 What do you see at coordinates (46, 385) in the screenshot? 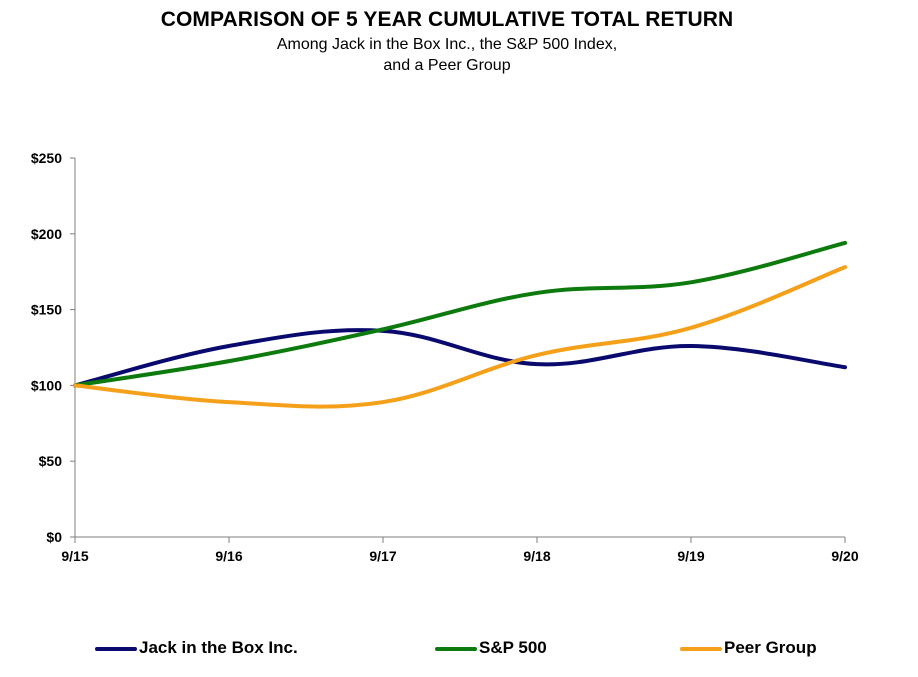
I see `y-tick-label: $100` at bounding box center [46, 385].